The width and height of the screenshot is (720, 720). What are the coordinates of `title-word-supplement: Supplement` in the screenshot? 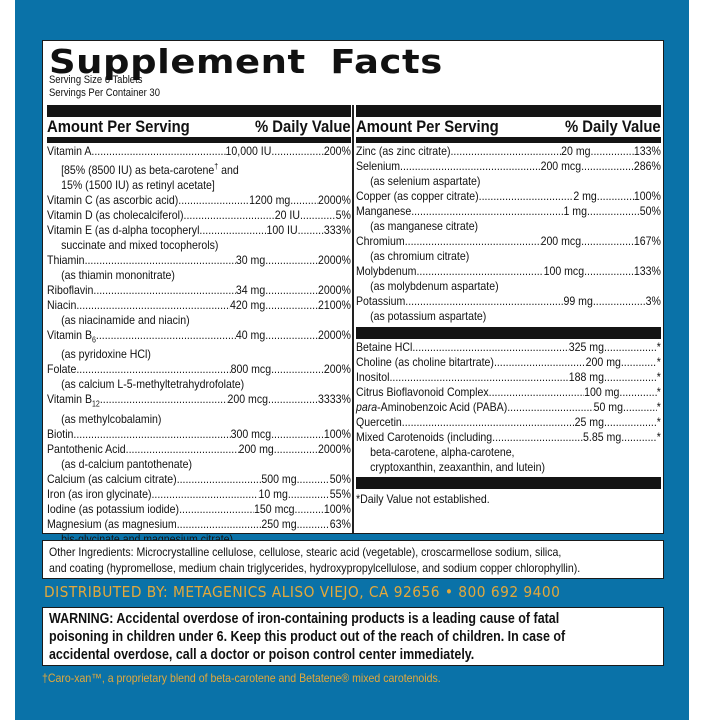 It's located at (177, 61).